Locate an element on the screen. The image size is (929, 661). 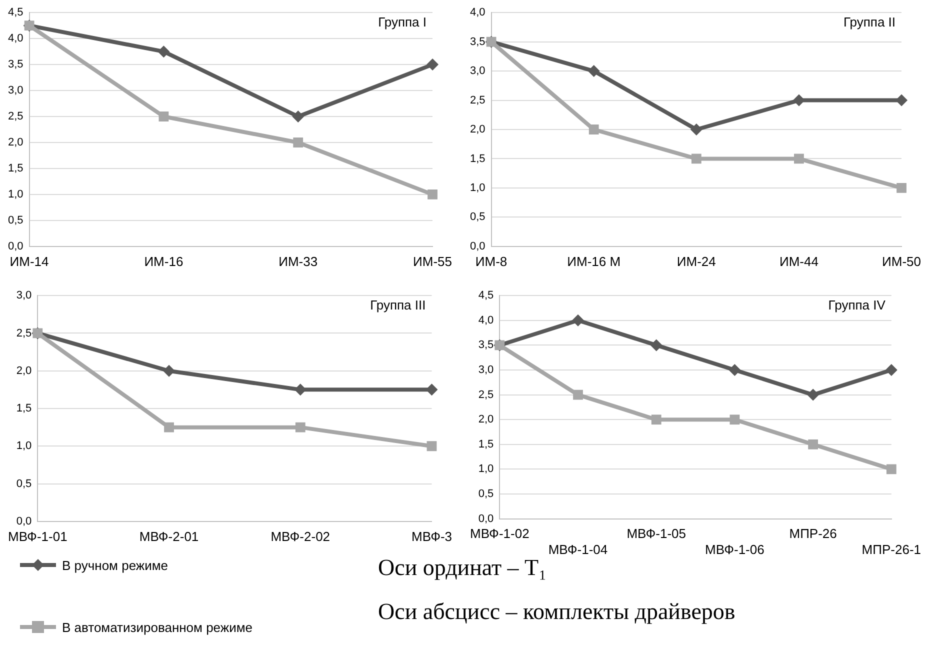
x-tick-label: ИМ-50 is located at coordinates (902, 261).